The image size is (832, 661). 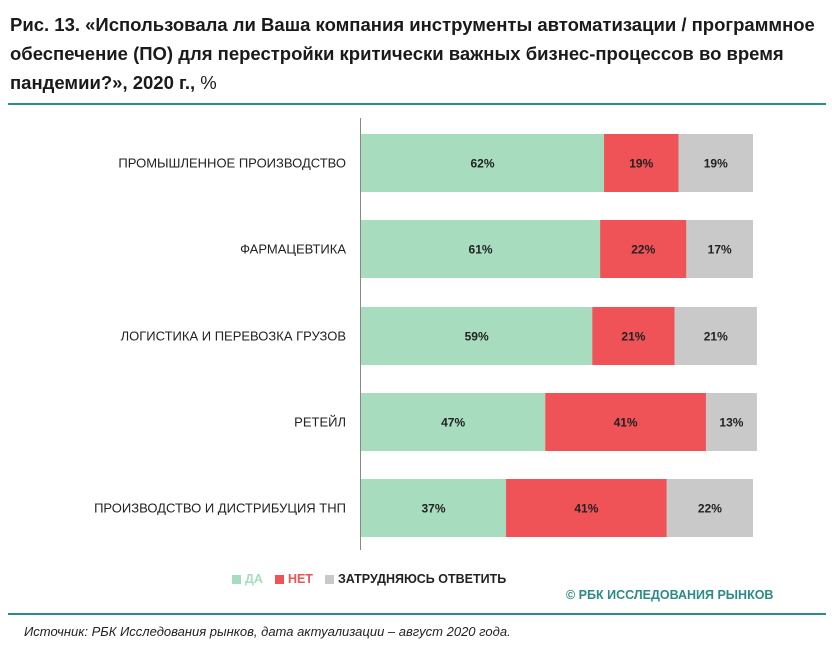 I want to click on legend: ДА НЕТ ЗАТРУДНЯЮСЬ ОТВЕТИТЬ, so click(x=375, y=579).